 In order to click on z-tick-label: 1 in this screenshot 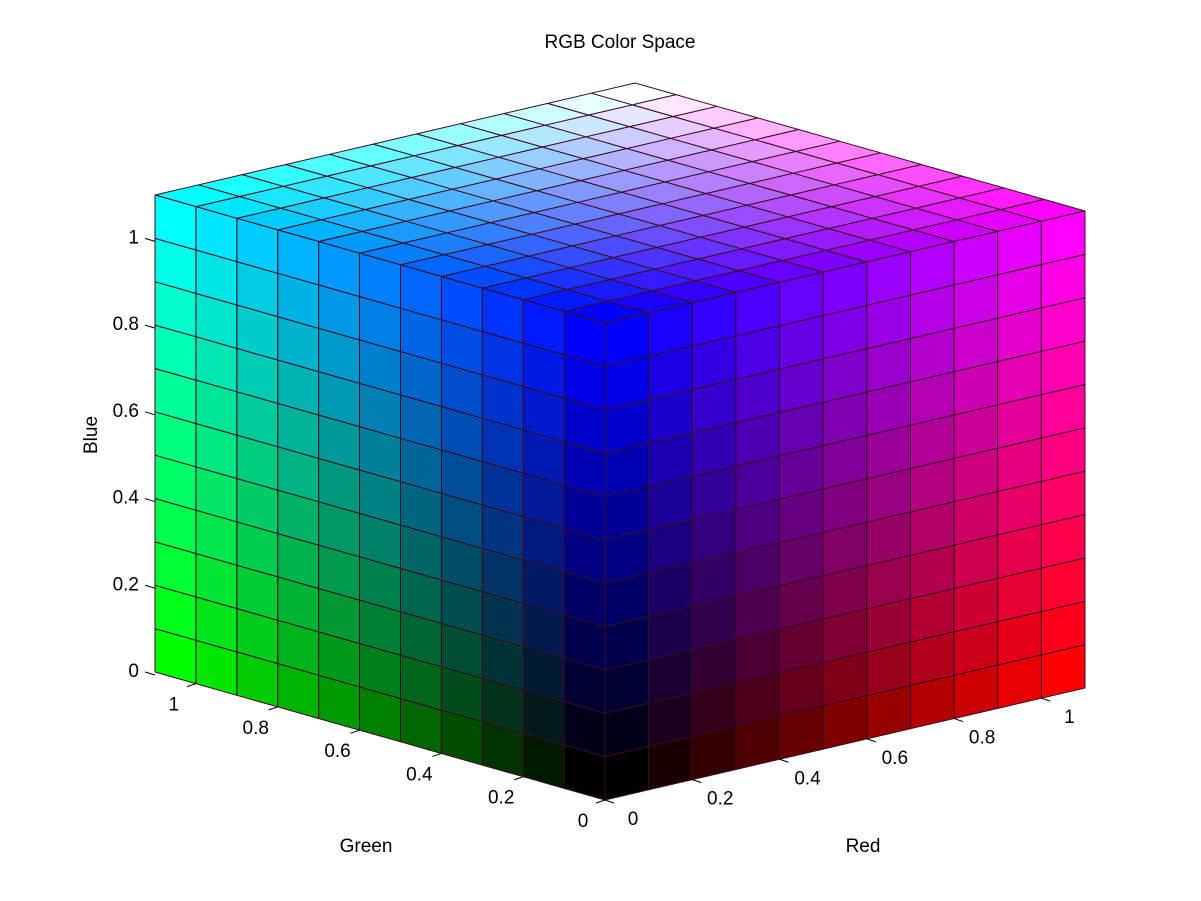, I will do `click(133, 237)`.